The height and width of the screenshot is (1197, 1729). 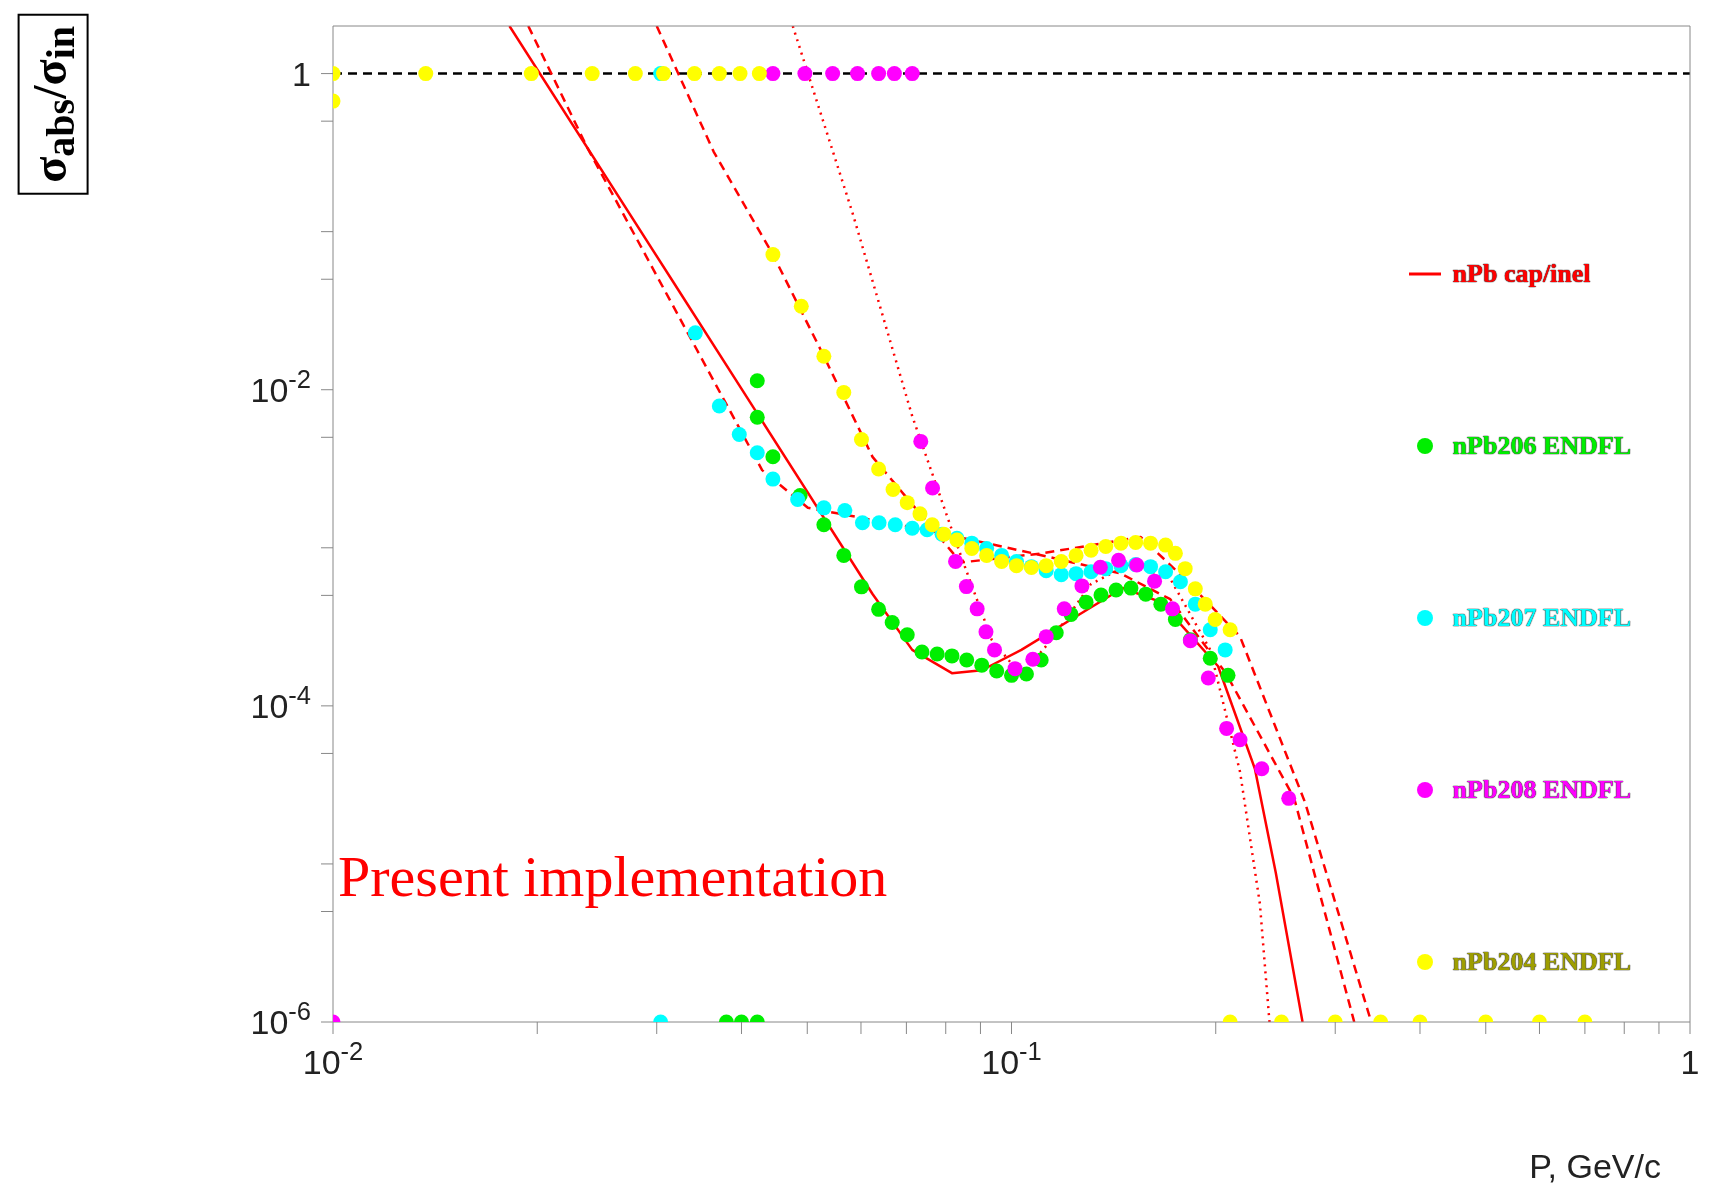 What do you see at coordinates (1541, 962) in the screenshot?
I see `legend-label: nPb204 ENDFL` at bounding box center [1541, 962].